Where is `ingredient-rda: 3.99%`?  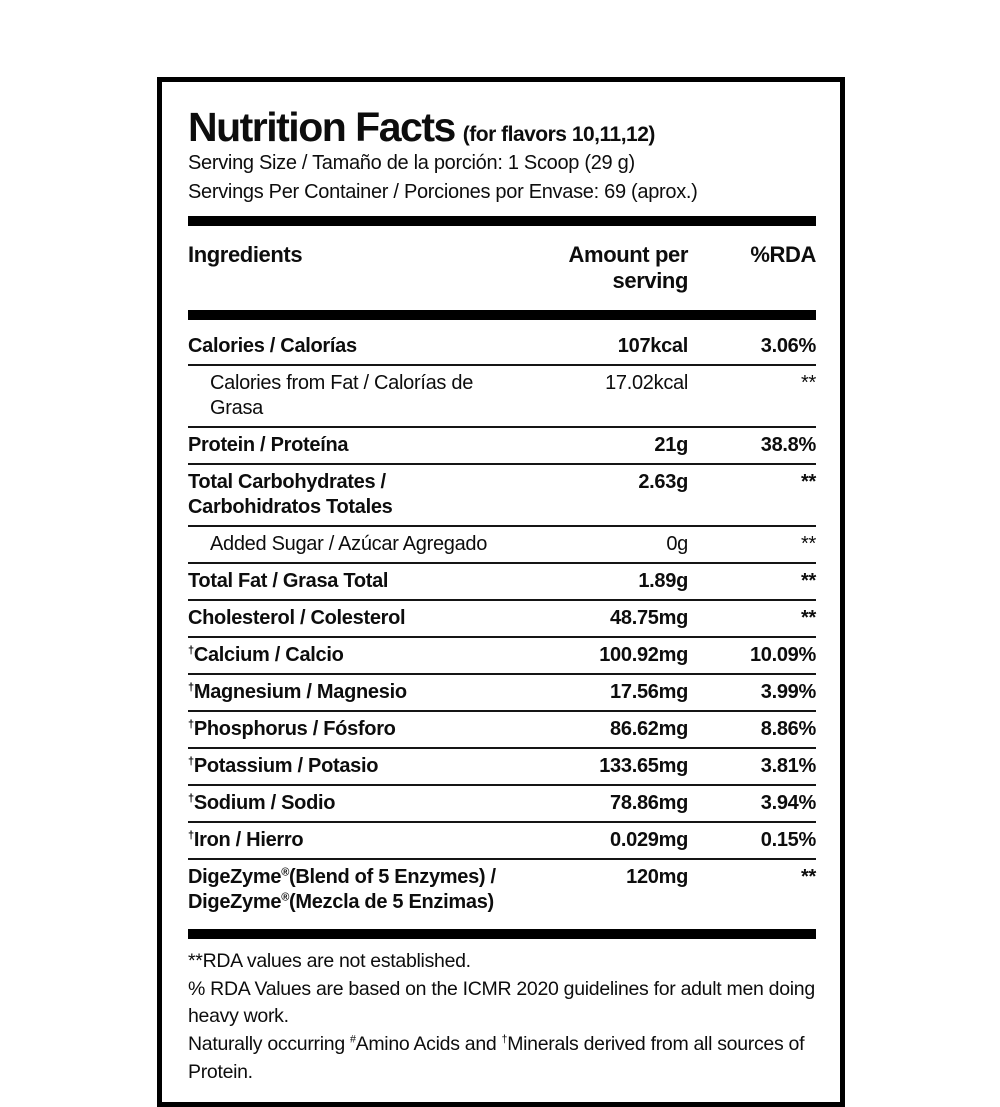
ingredient-rda: 3.99% is located at coordinates (788, 692).